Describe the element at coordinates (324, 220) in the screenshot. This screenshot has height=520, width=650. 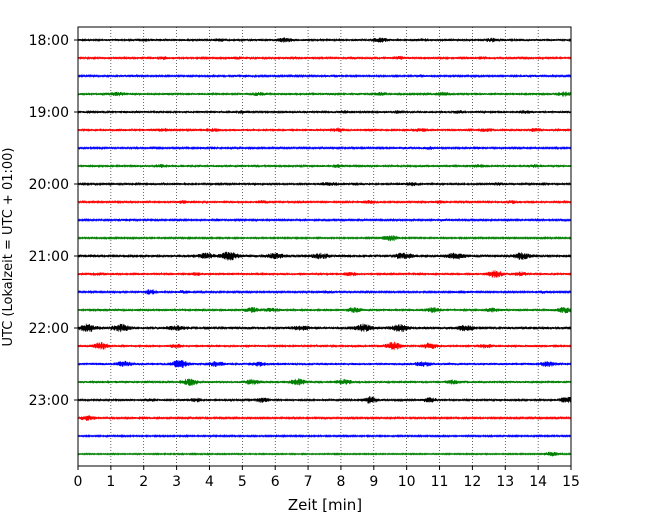
I see `trace-2030` at that location.